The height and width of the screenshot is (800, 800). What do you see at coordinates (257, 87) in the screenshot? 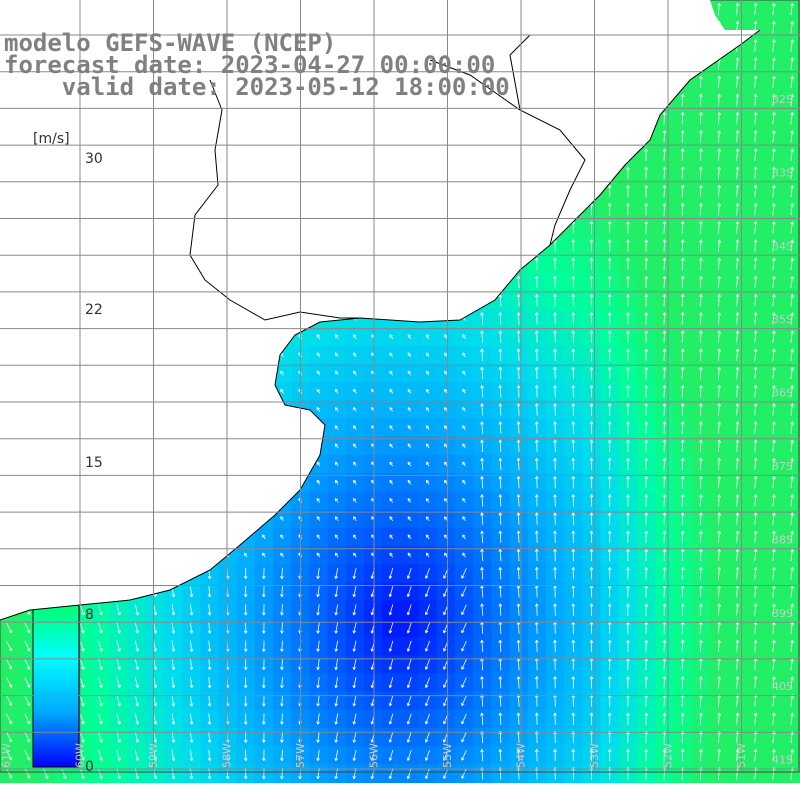
I see `title-valid-date: valid date: 2023-05-12 18:00:00` at bounding box center [257, 87].